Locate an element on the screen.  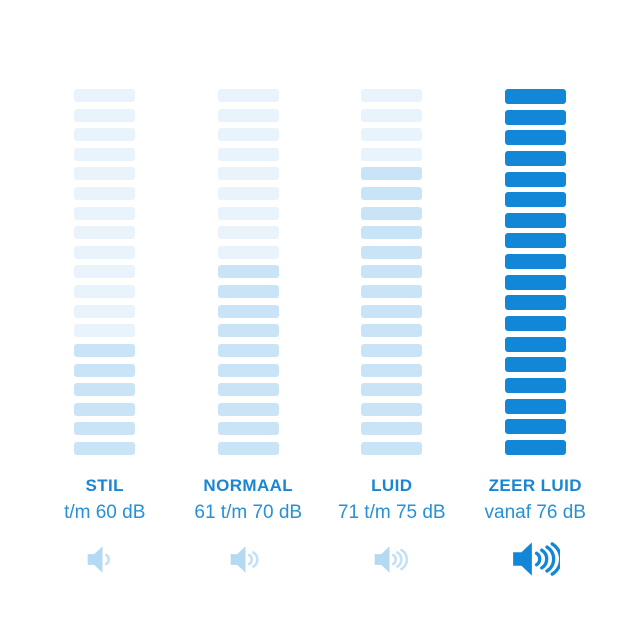
category-label: NORMAAL is located at coordinates (248, 485).